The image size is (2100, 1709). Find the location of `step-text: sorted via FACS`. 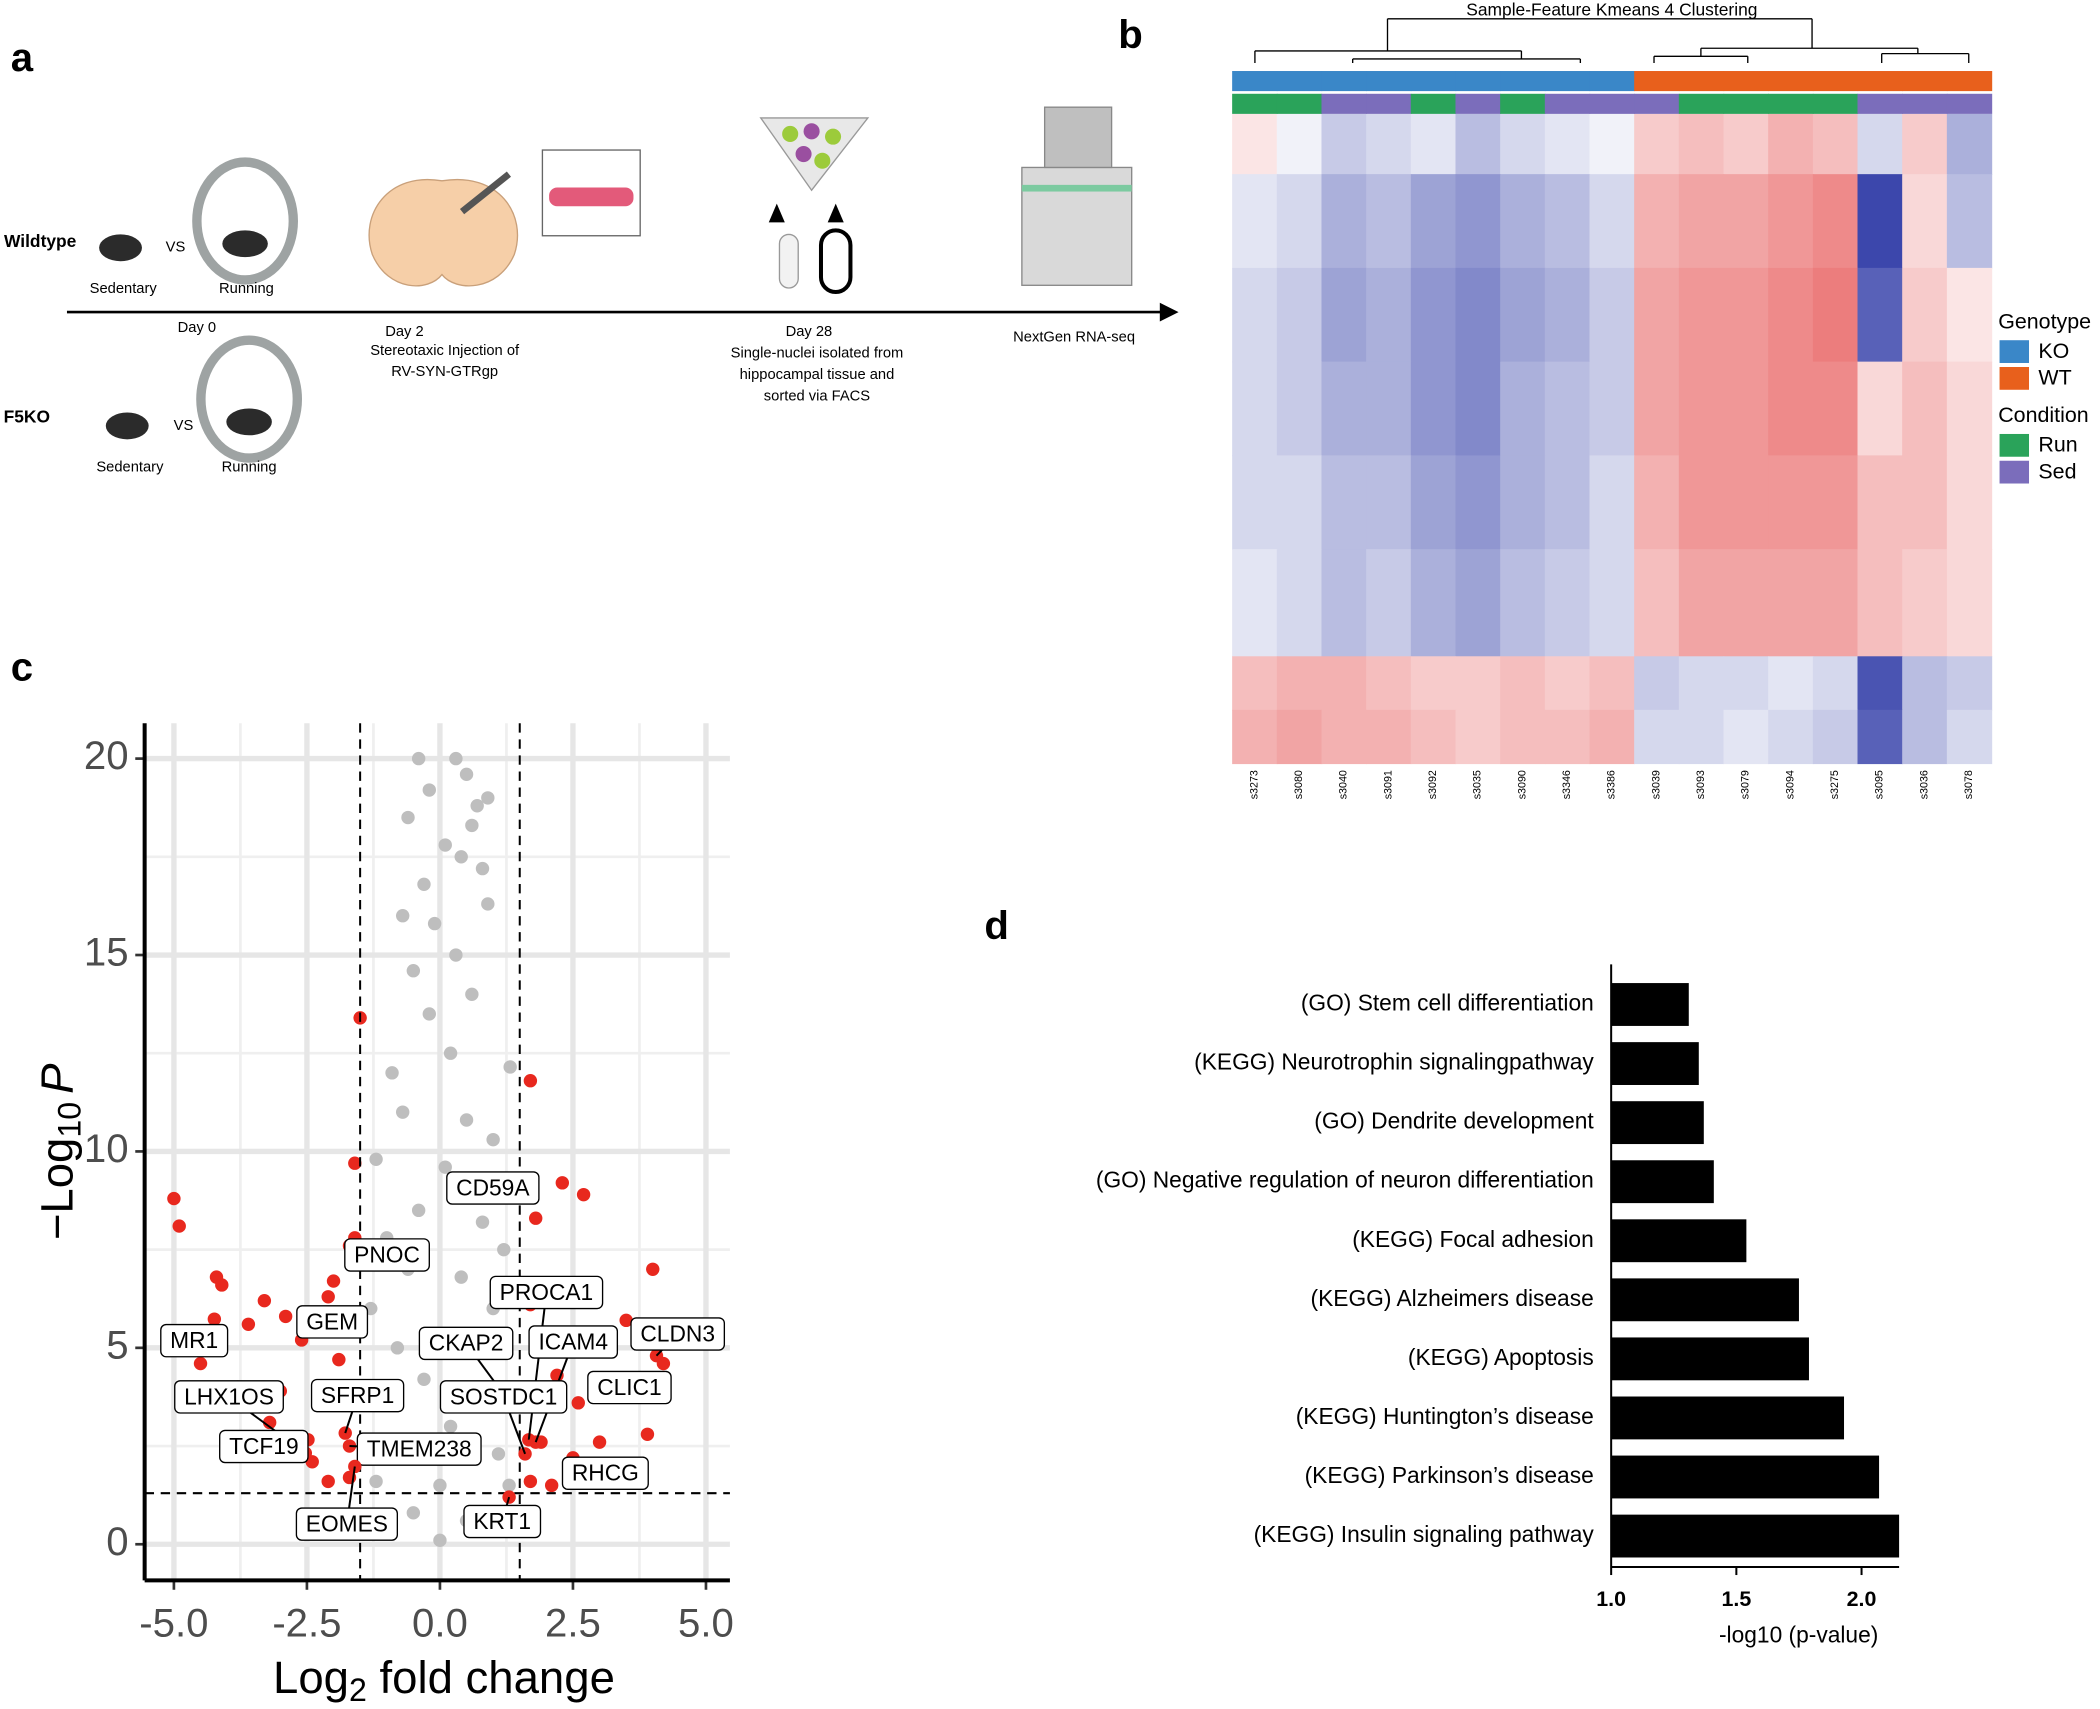

step-text: sorted via FACS is located at coordinates (817, 396).